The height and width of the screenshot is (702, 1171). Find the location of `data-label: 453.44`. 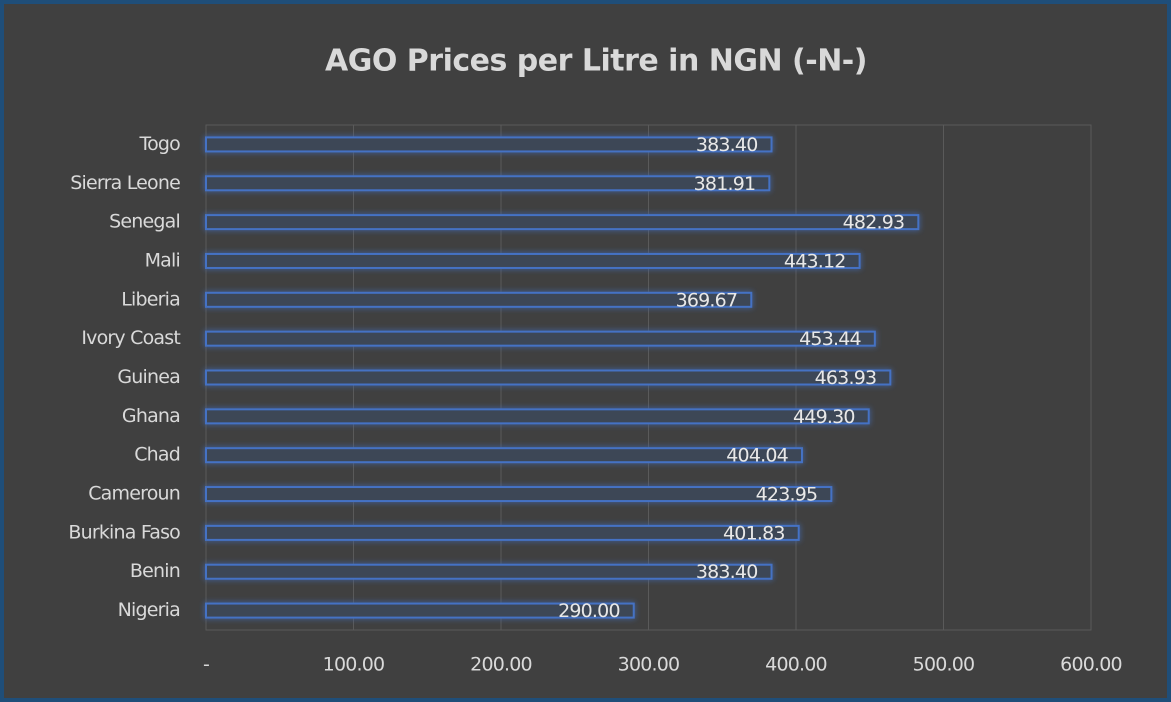

data-label: 453.44 is located at coordinates (830, 339).